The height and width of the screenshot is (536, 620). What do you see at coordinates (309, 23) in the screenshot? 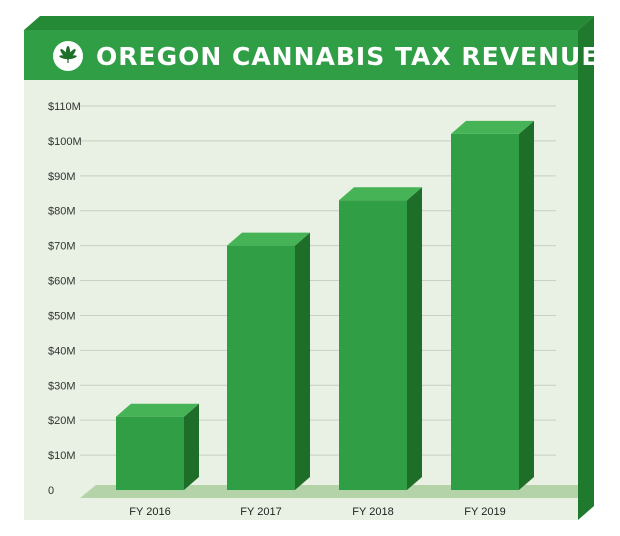
I see `frame-top-edge` at bounding box center [309, 23].